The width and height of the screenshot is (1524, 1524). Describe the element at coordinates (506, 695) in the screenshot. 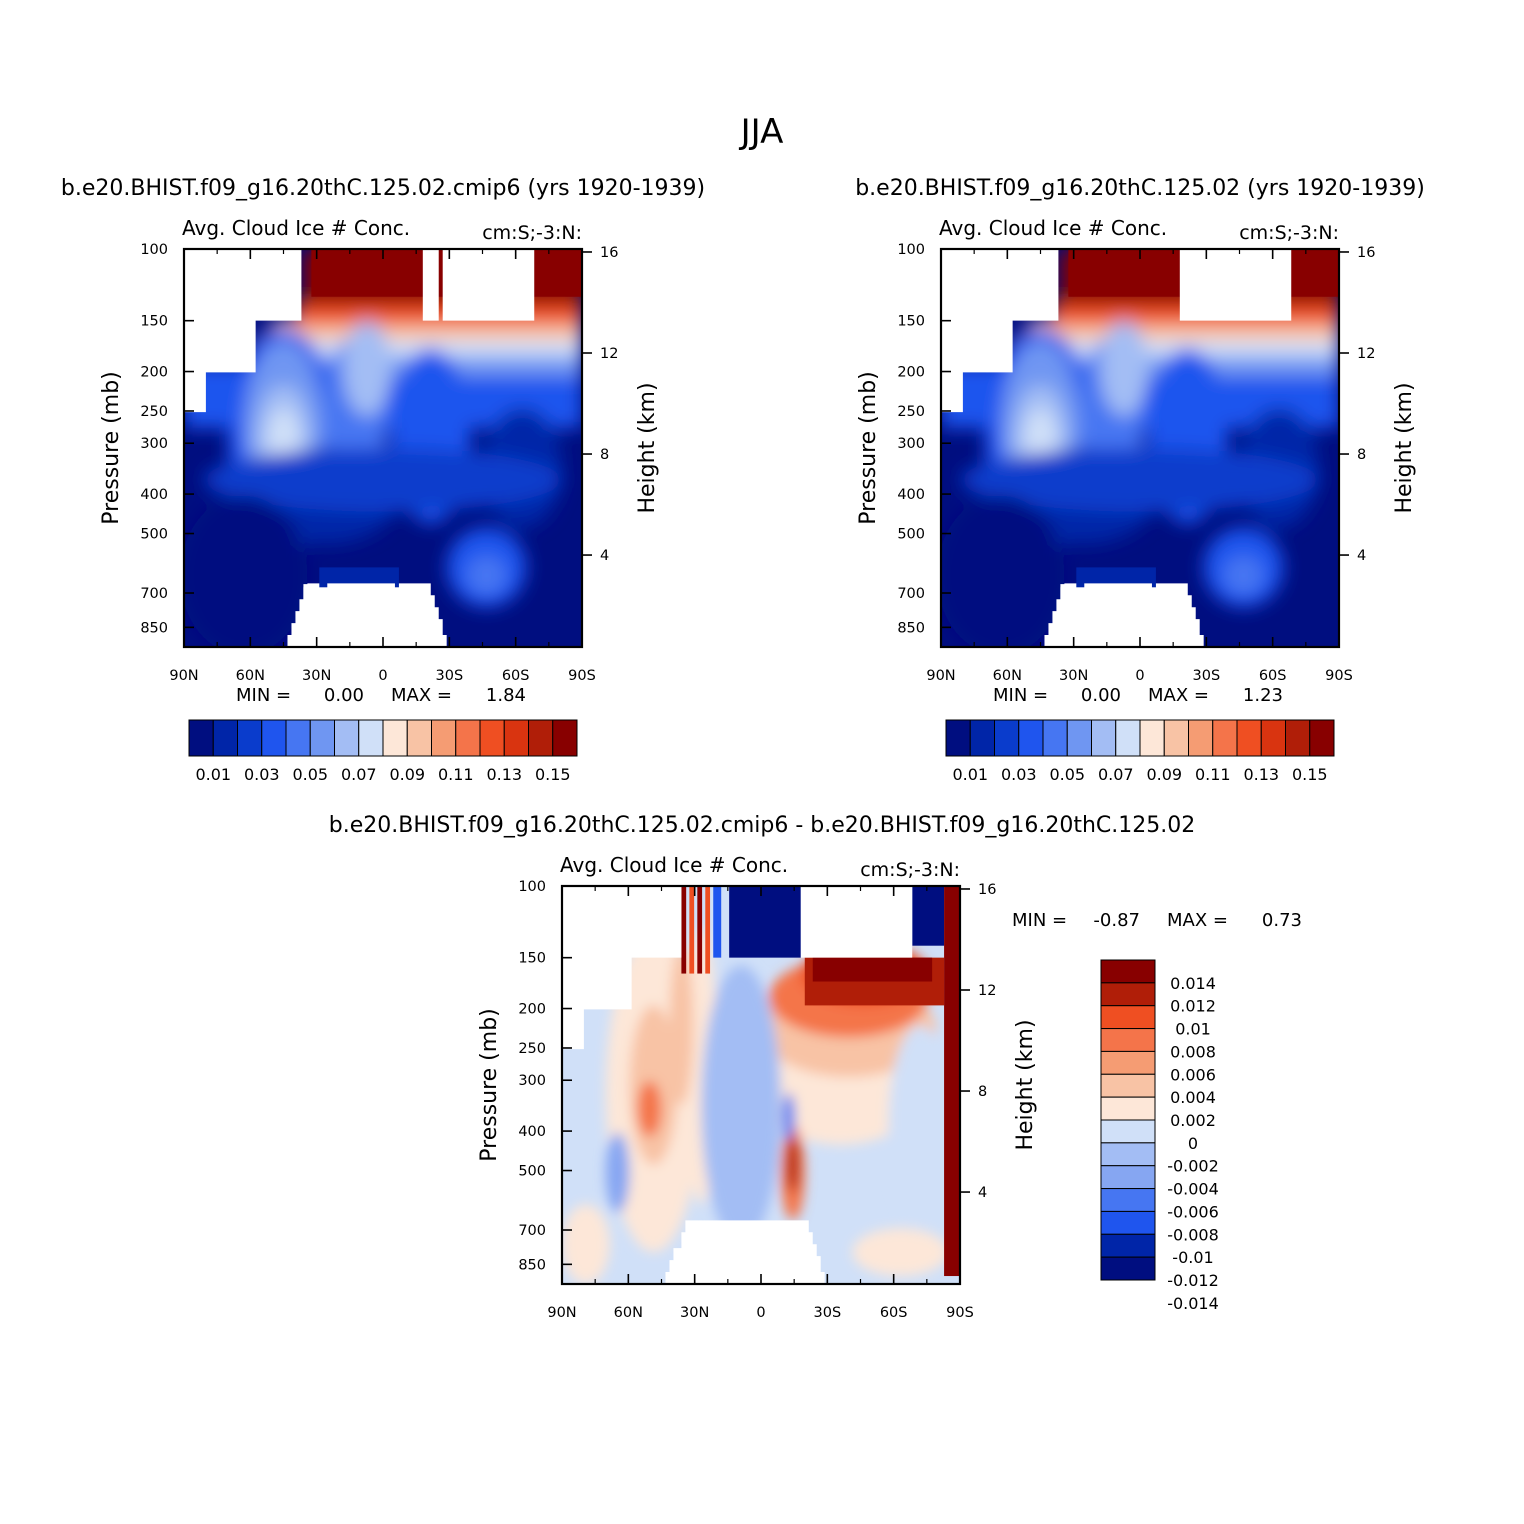

I see `max-value: 1.84` at that location.